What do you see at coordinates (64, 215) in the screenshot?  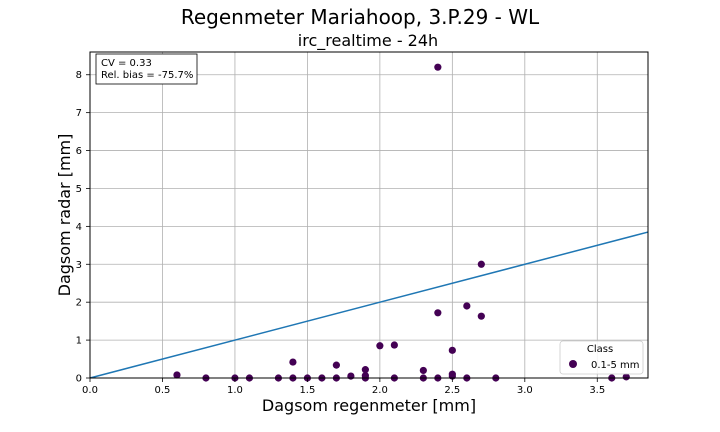 I see `y-axis-label: Dagsom radar [mm]` at bounding box center [64, 215].